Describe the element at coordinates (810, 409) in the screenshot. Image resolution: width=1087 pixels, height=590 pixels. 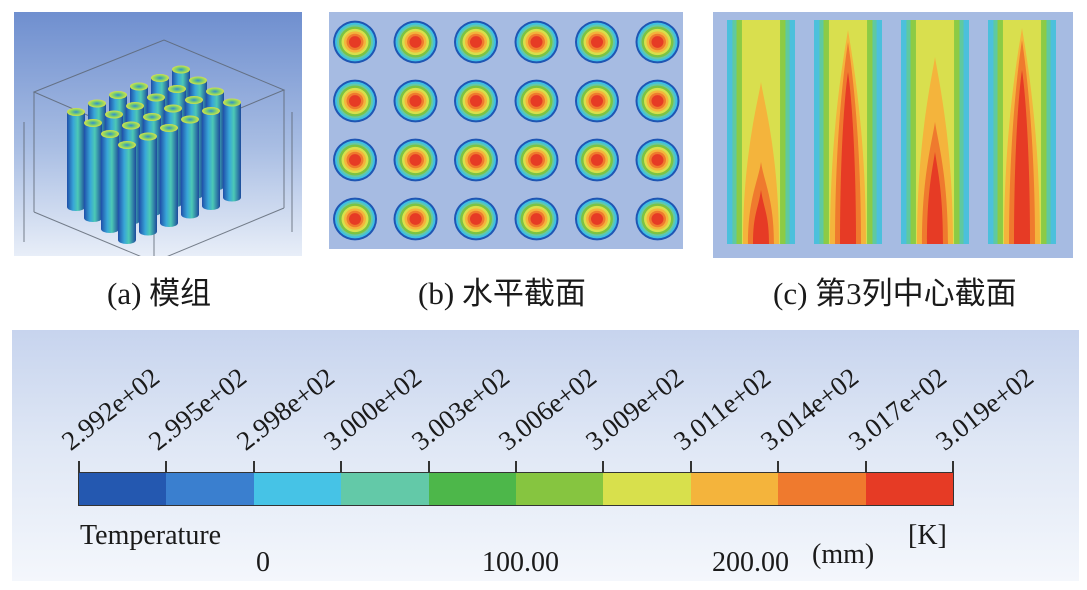
I see `colorbar-tick-label: 3.014e+02` at that location.